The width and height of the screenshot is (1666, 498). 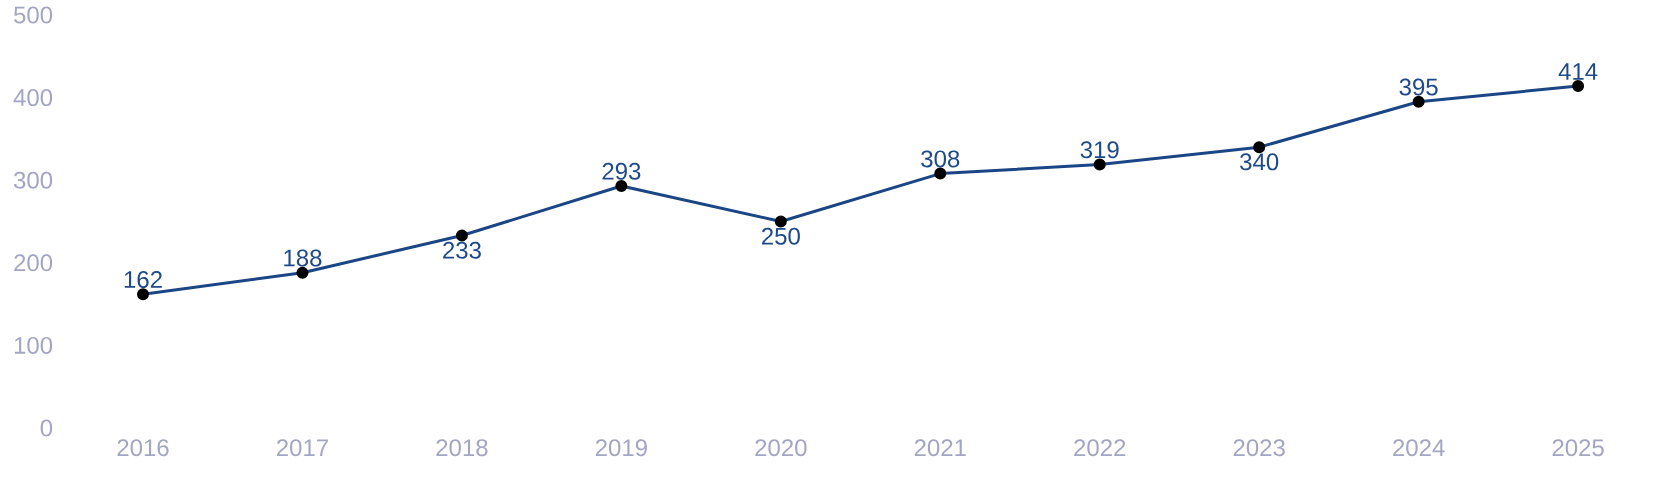 I want to click on data-label: 250, so click(x=781, y=236).